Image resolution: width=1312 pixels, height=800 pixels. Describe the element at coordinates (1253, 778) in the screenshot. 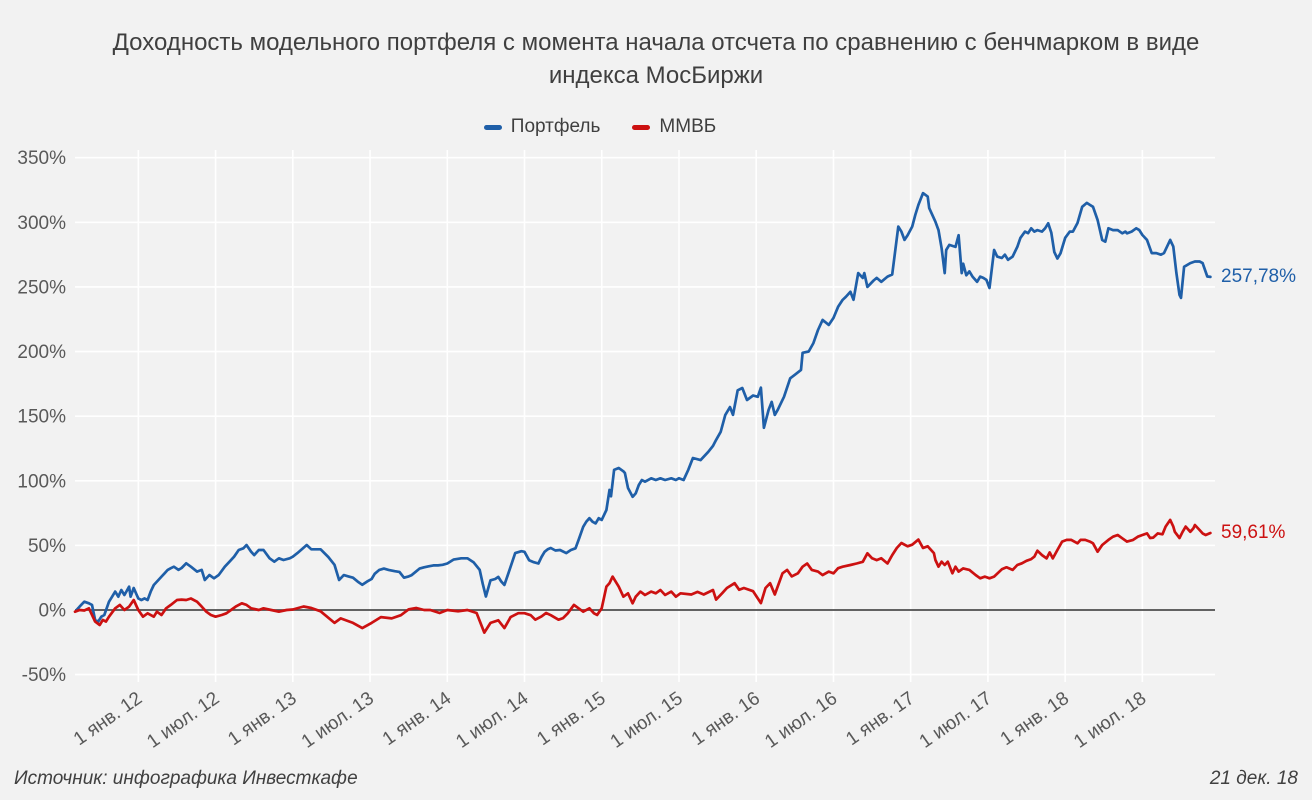

I see `date-note: 21 дек. 18` at that location.